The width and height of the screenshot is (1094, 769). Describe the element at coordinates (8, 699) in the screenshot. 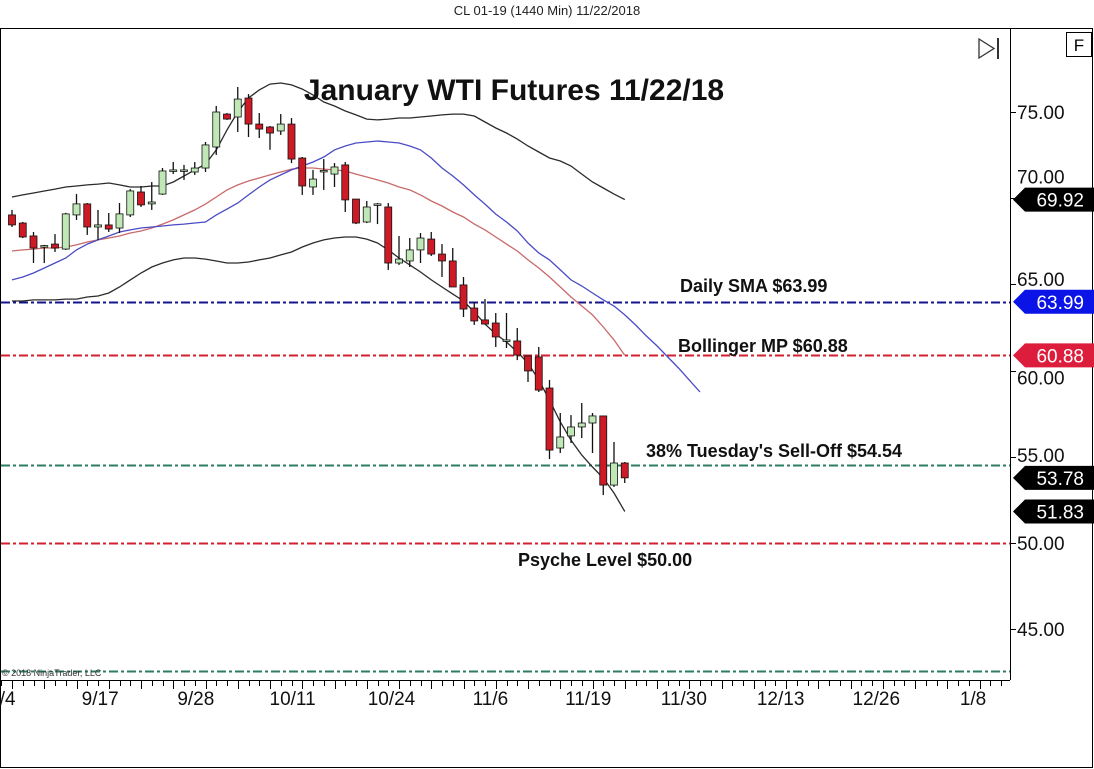

I see `x-tick-label: 9/4` at that location.